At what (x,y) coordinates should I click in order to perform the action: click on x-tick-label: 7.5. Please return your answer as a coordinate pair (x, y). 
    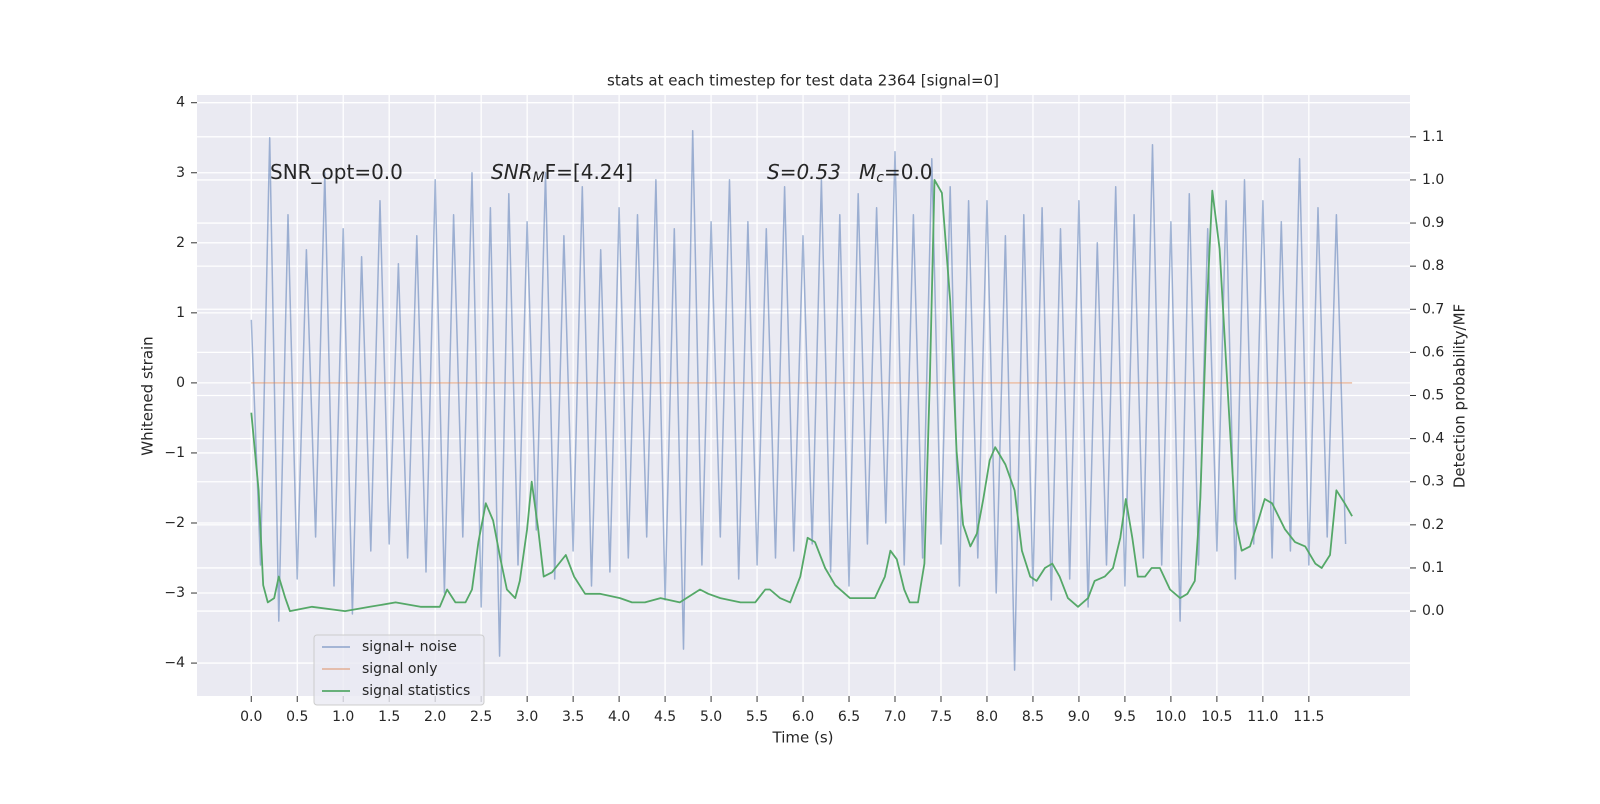
    Looking at the image, I should click on (941, 717).